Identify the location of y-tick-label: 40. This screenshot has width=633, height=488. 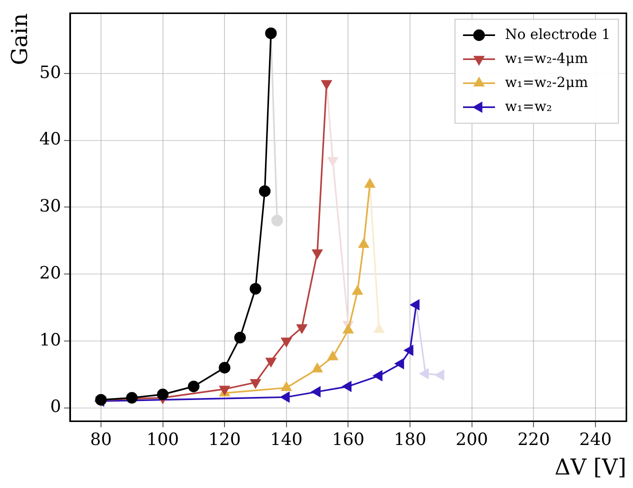
(50, 140).